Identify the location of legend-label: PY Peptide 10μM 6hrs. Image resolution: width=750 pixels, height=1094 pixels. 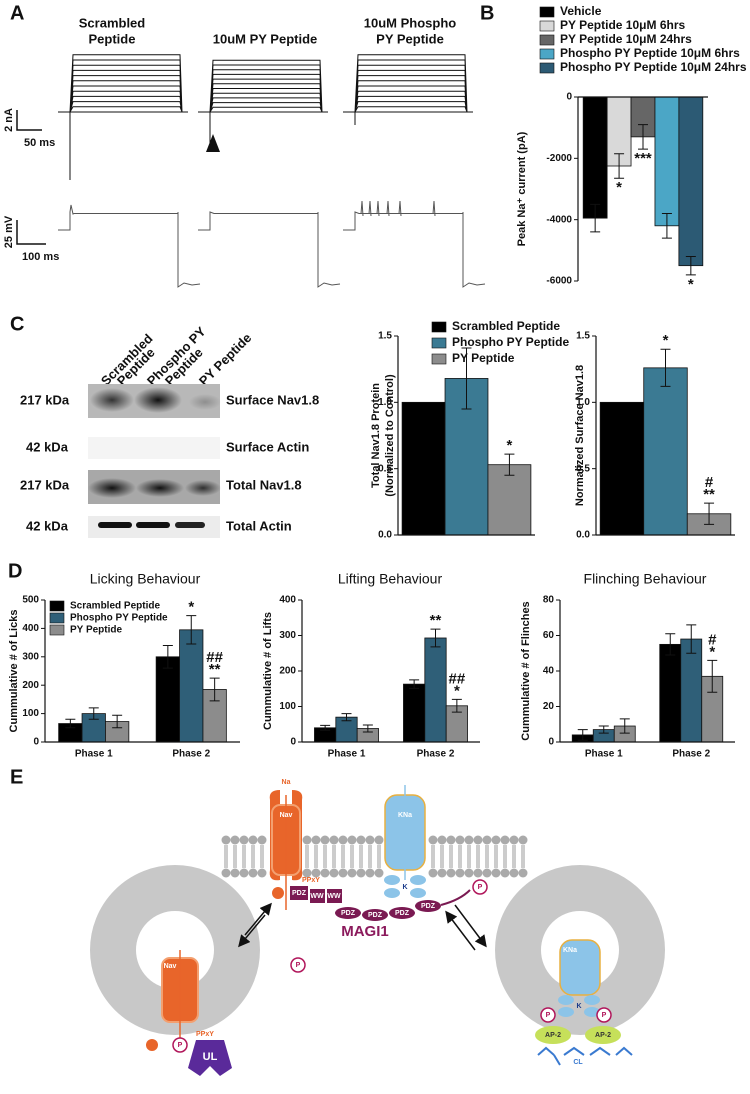
(622, 25).